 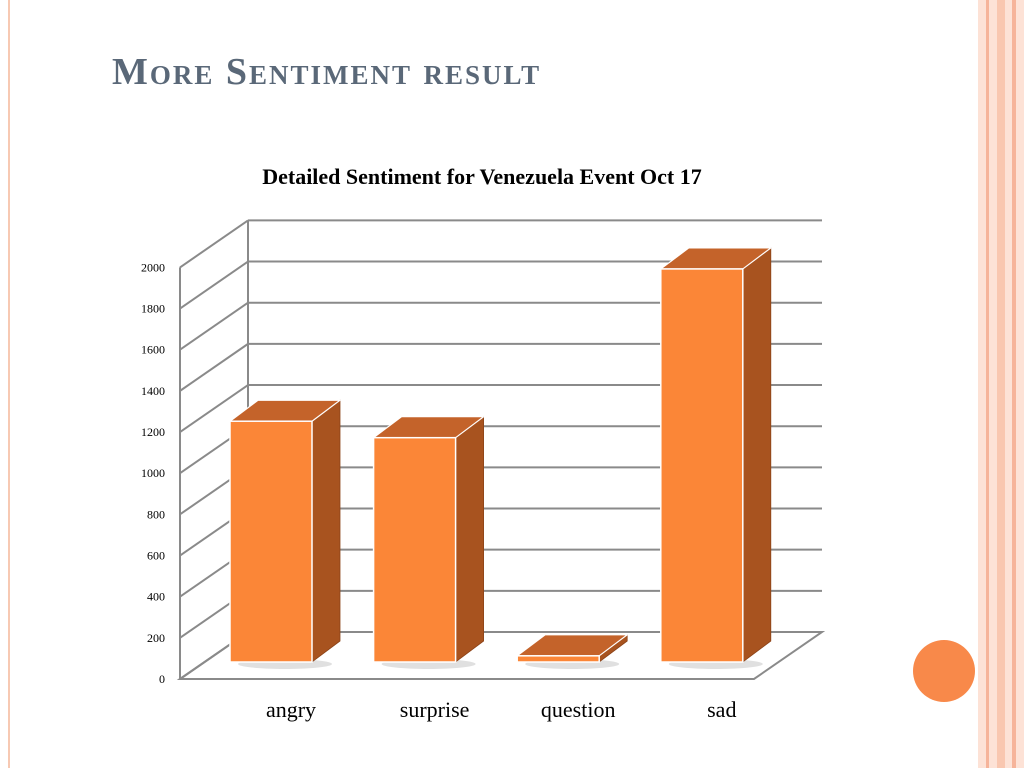 I want to click on y-tick-label: 800, so click(x=156, y=514).